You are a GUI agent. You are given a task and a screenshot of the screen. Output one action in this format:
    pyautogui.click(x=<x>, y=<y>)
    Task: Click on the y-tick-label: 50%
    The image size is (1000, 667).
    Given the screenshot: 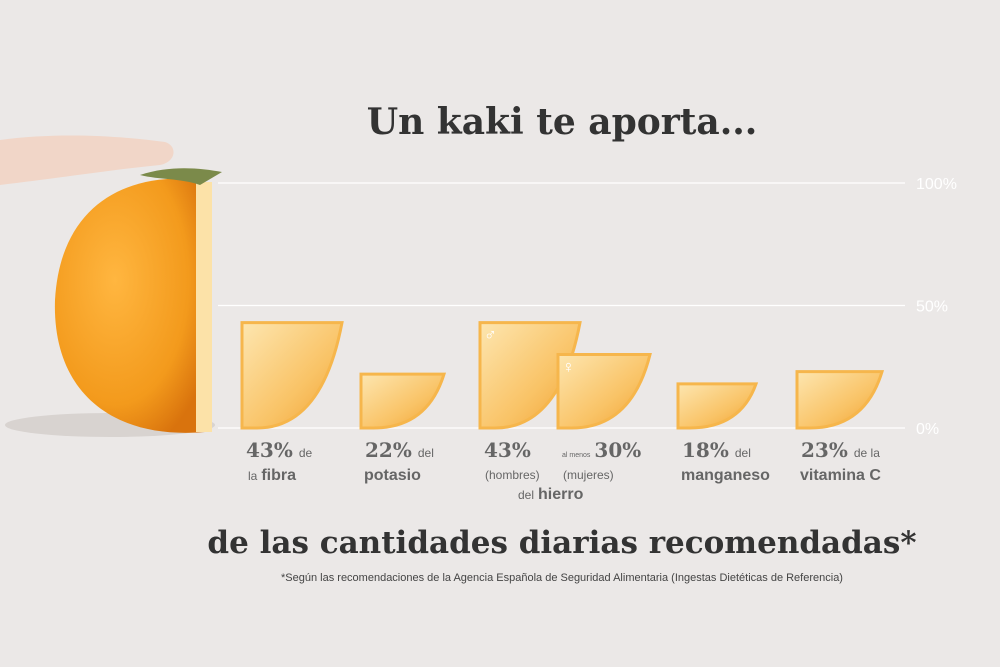 What is the action you would take?
    pyautogui.click(x=932, y=307)
    